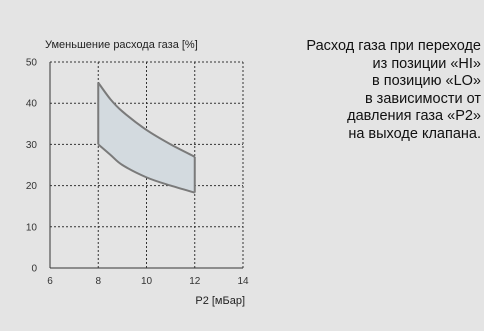 Image resolution: width=484 pixels, height=331 pixels. I want to click on x-tick-label: 8, so click(98, 281).